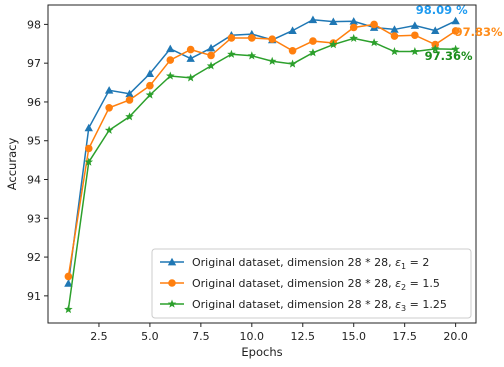  What do you see at coordinates (150, 336) in the screenshot?
I see `x-tick-label: 5.0` at bounding box center [150, 336].